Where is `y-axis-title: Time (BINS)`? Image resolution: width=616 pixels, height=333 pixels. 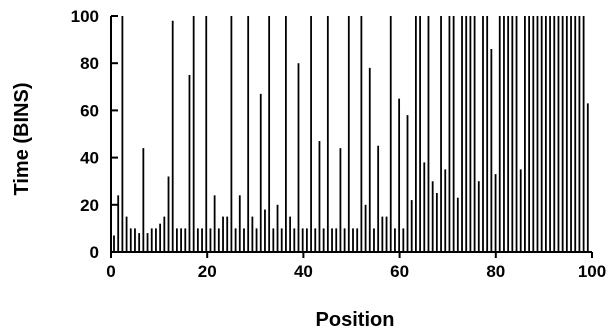
y-axis-title: Time (BINS) is located at coordinates (22, 139).